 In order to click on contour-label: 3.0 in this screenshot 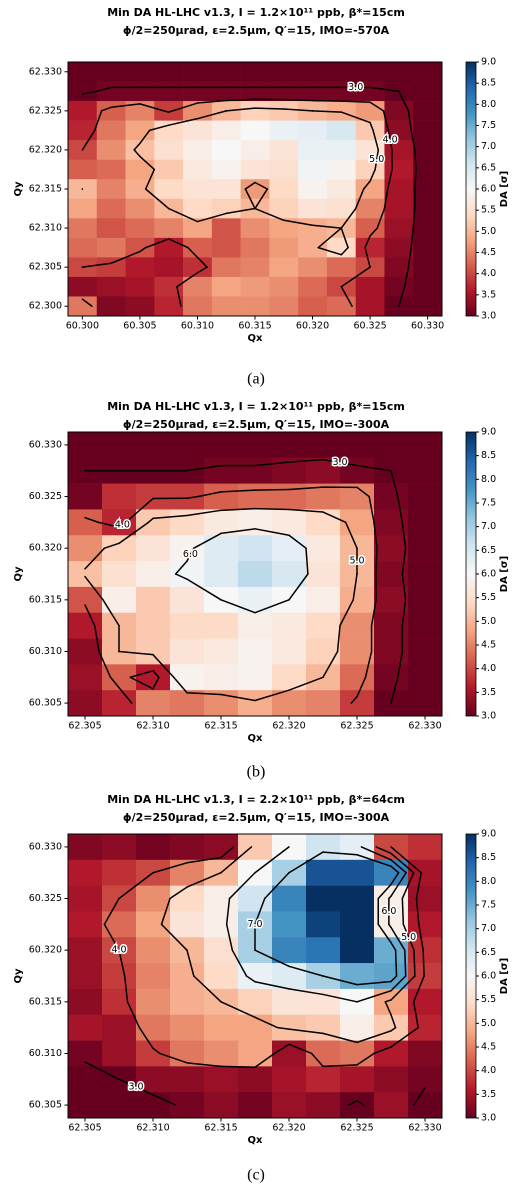, I will do `click(339, 462)`.